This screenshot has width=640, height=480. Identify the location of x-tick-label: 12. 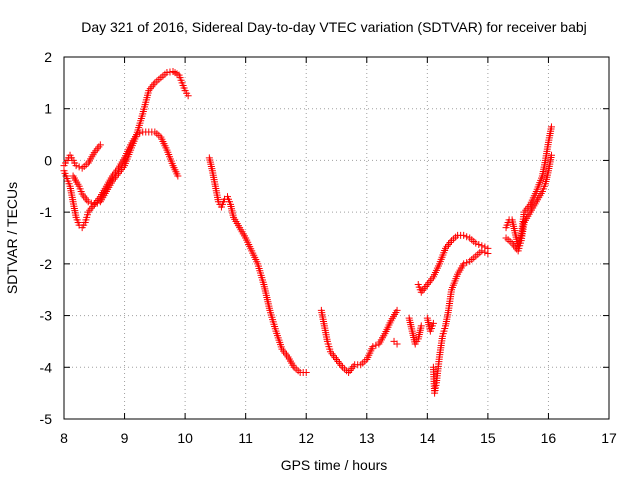
(306, 438).